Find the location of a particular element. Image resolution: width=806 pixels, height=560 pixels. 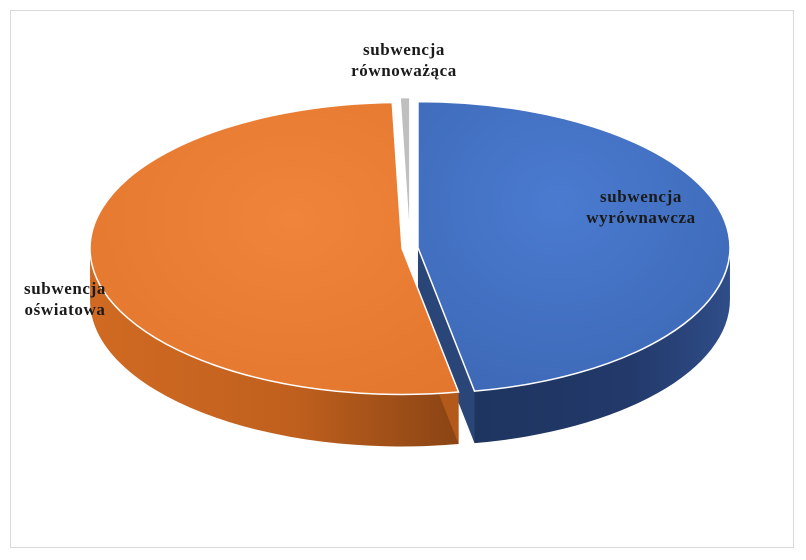

slice-label-line: wyrównawcza is located at coordinates (641, 217).